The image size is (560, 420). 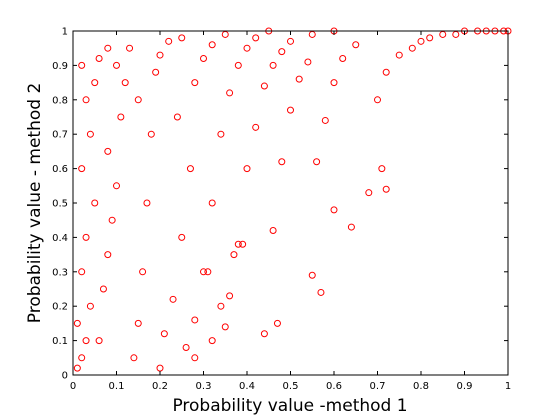 What do you see at coordinates (508, 386) in the screenshot?
I see `x-tick-label: 1` at bounding box center [508, 386].